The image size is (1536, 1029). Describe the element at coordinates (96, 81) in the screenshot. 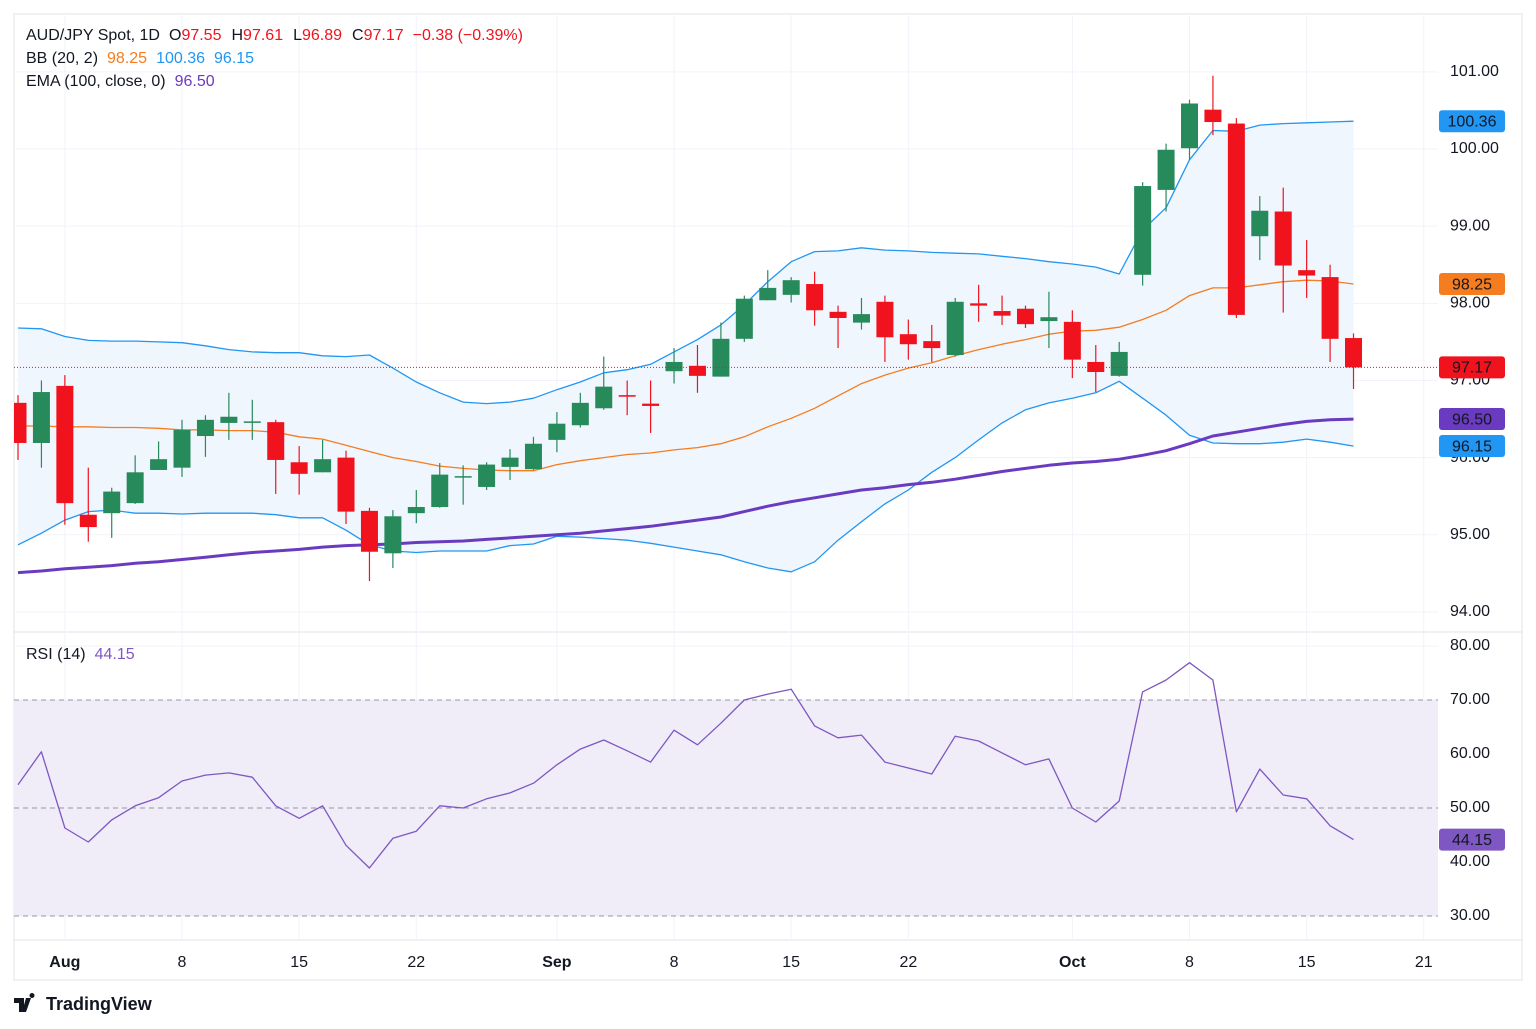

I see `ema-name: EMA (100, close, 0)` at that location.